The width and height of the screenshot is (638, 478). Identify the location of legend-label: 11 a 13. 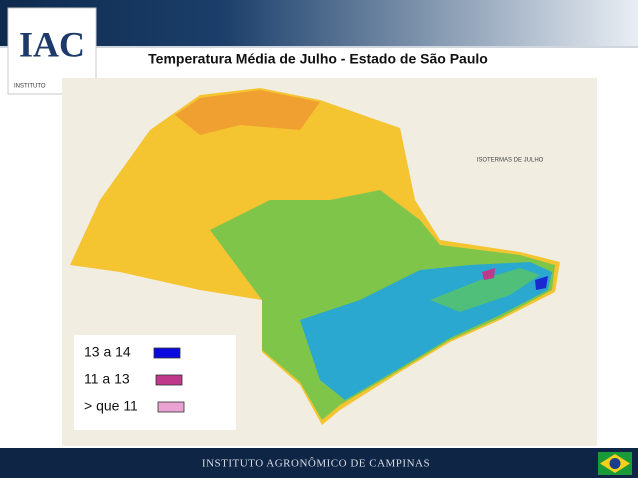
(107, 379).